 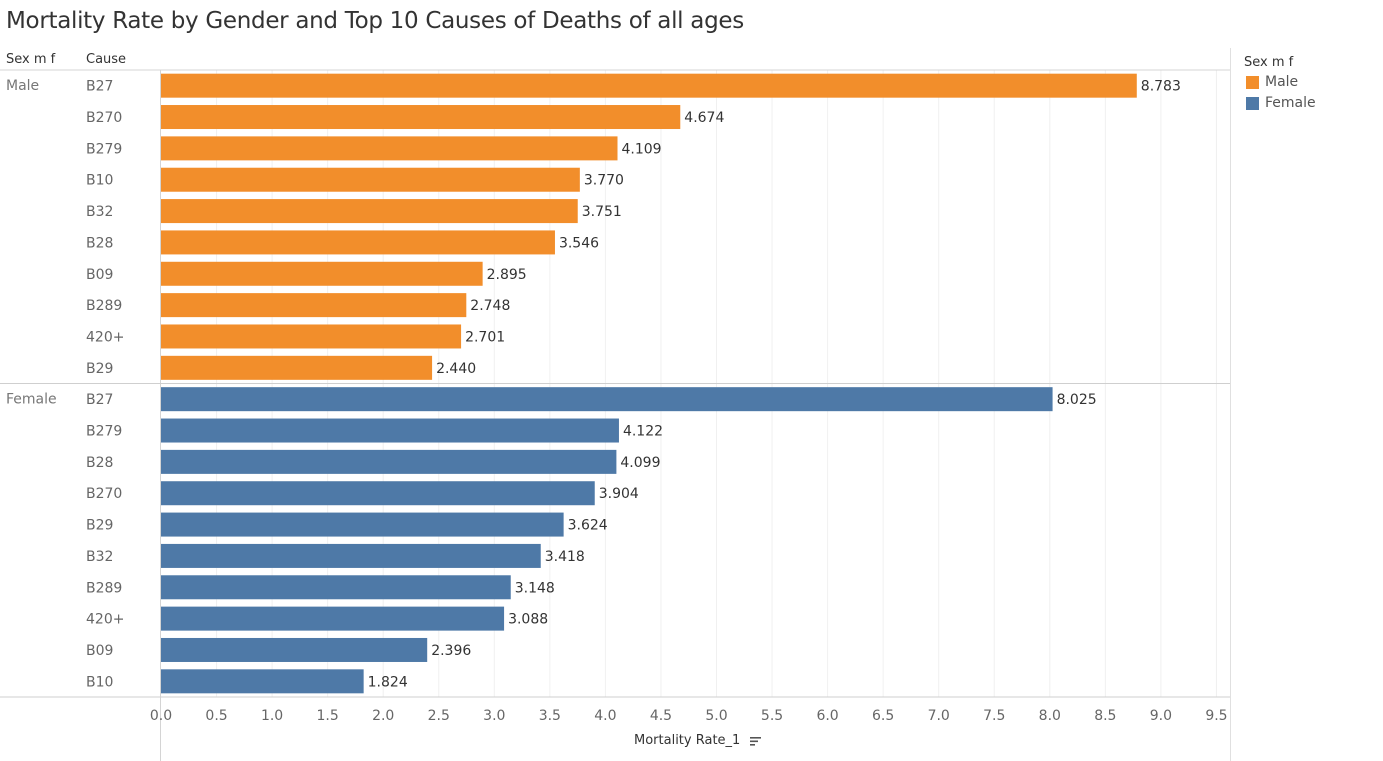 I want to click on x-tick-label: 8.5, so click(x=1105, y=716).